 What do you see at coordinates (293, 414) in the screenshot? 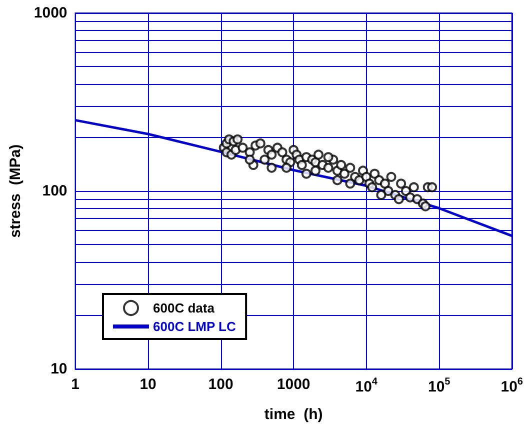
I see `x-axis-title: time (h)` at bounding box center [293, 414].